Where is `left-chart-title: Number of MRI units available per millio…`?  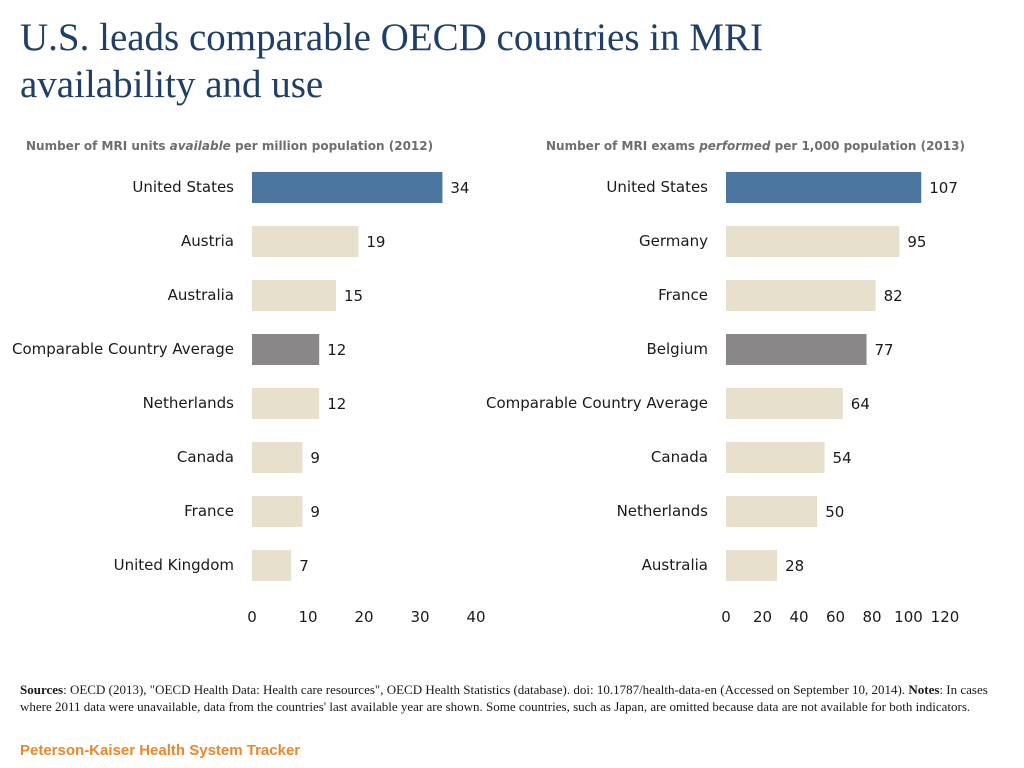 left-chart-title: Number of MRI units available per millio… is located at coordinates (229, 146).